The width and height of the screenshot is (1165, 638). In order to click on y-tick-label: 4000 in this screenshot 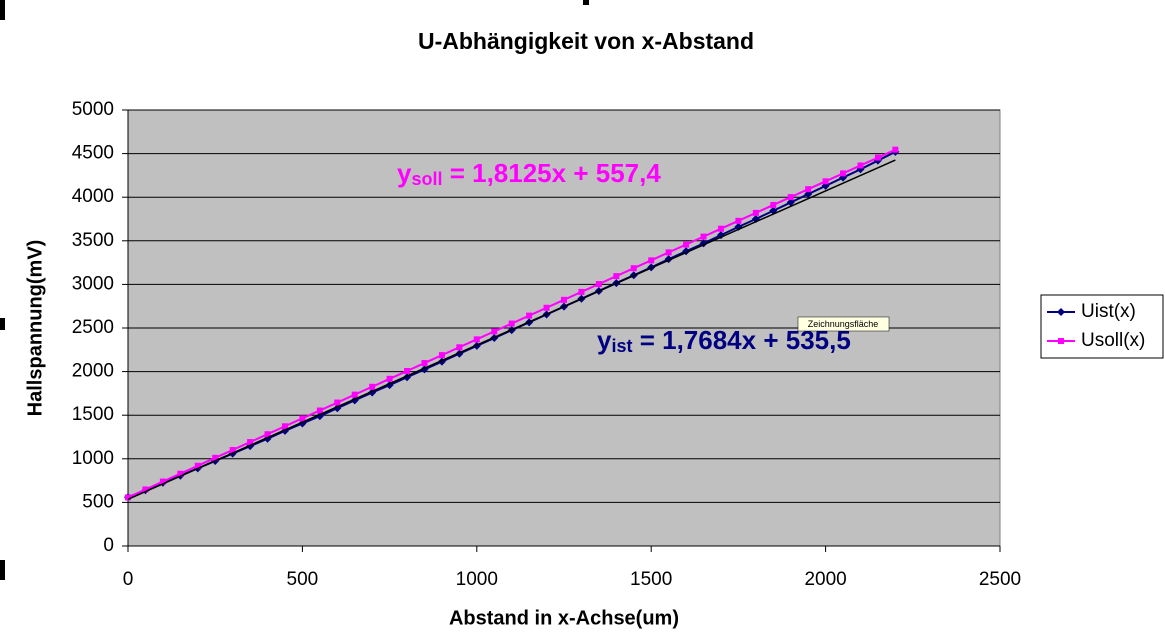, I will do `click(93, 196)`.